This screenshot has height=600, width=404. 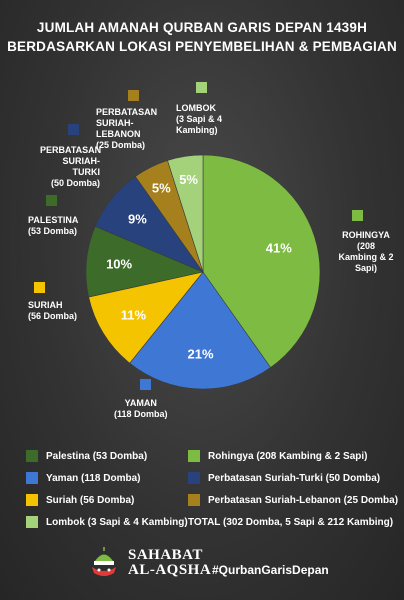 What do you see at coordinates (141, 414) in the screenshot?
I see `callout-yaman-detail: (118 Domba)` at bounding box center [141, 414].